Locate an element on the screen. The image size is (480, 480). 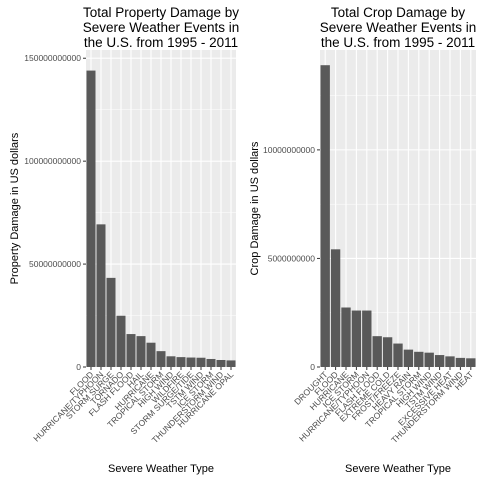
y-tick-label: 10000000000 is located at coordinates (289, 150).